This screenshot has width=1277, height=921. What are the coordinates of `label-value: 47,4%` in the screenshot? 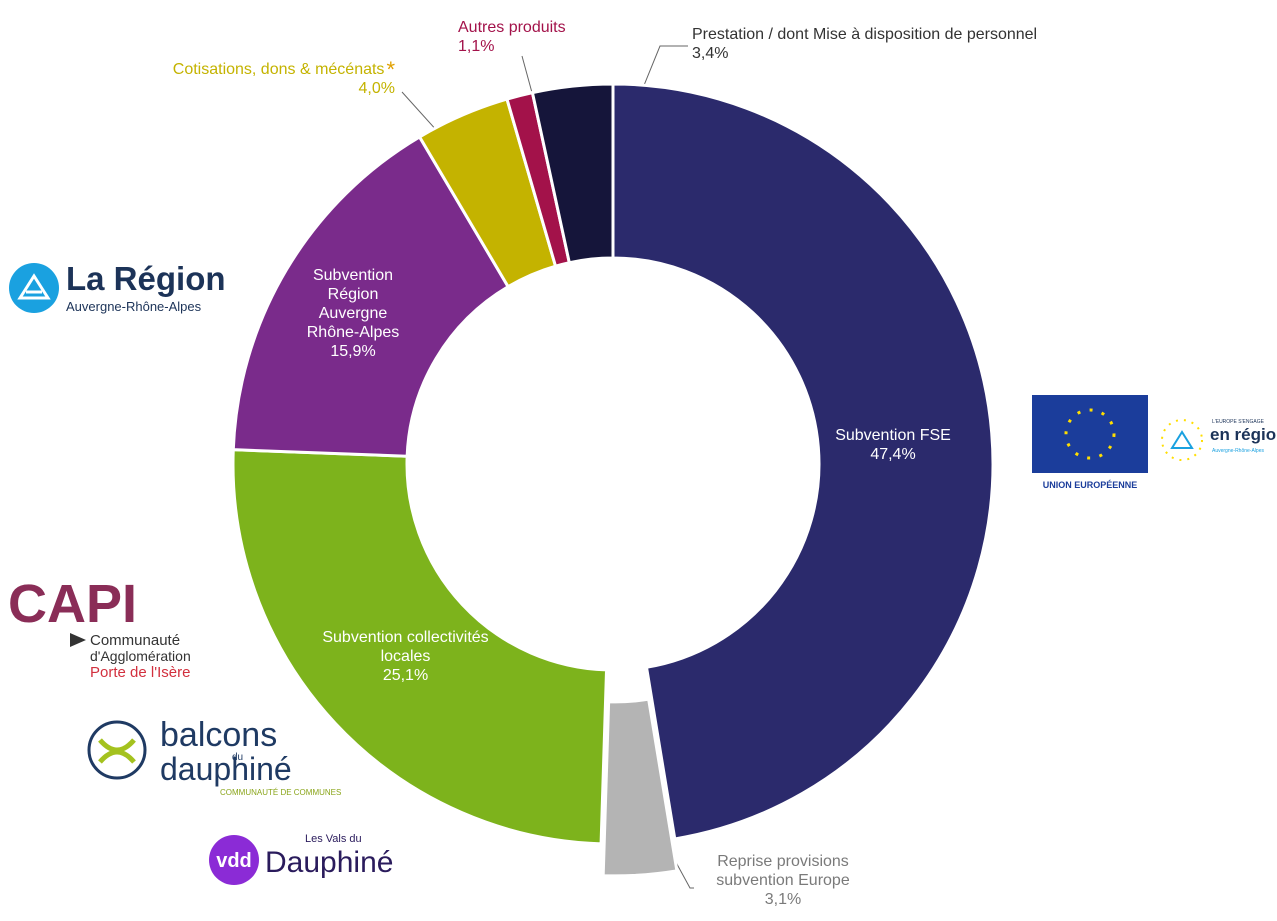 It's located at (893, 454).